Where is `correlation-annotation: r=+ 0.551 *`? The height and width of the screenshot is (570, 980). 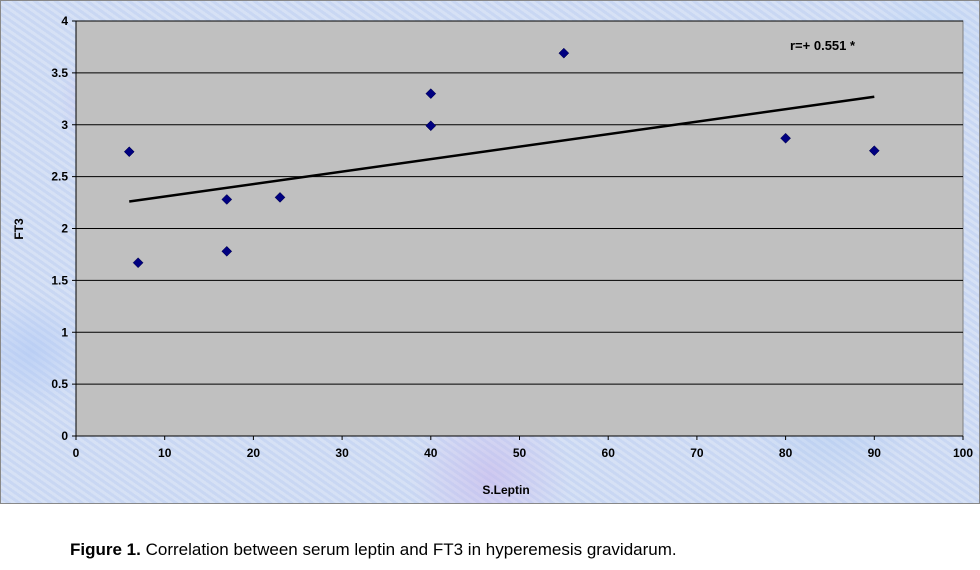 correlation-annotation: r=+ 0.551 * is located at coordinates (823, 45).